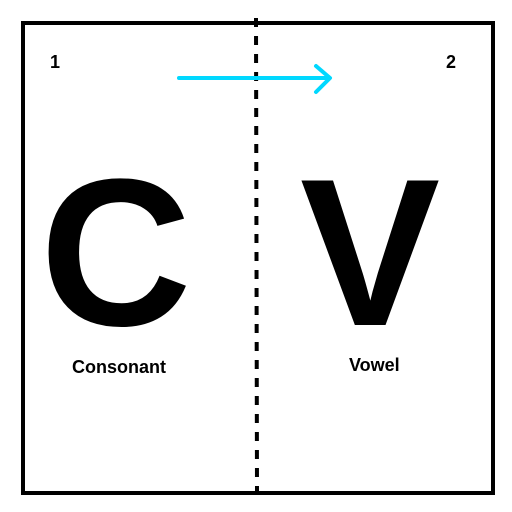 This screenshot has width=512, height=512. What do you see at coordinates (55, 62) in the screenshot?
I see `panel-number-1: 1` at bounding box center [55, 62].